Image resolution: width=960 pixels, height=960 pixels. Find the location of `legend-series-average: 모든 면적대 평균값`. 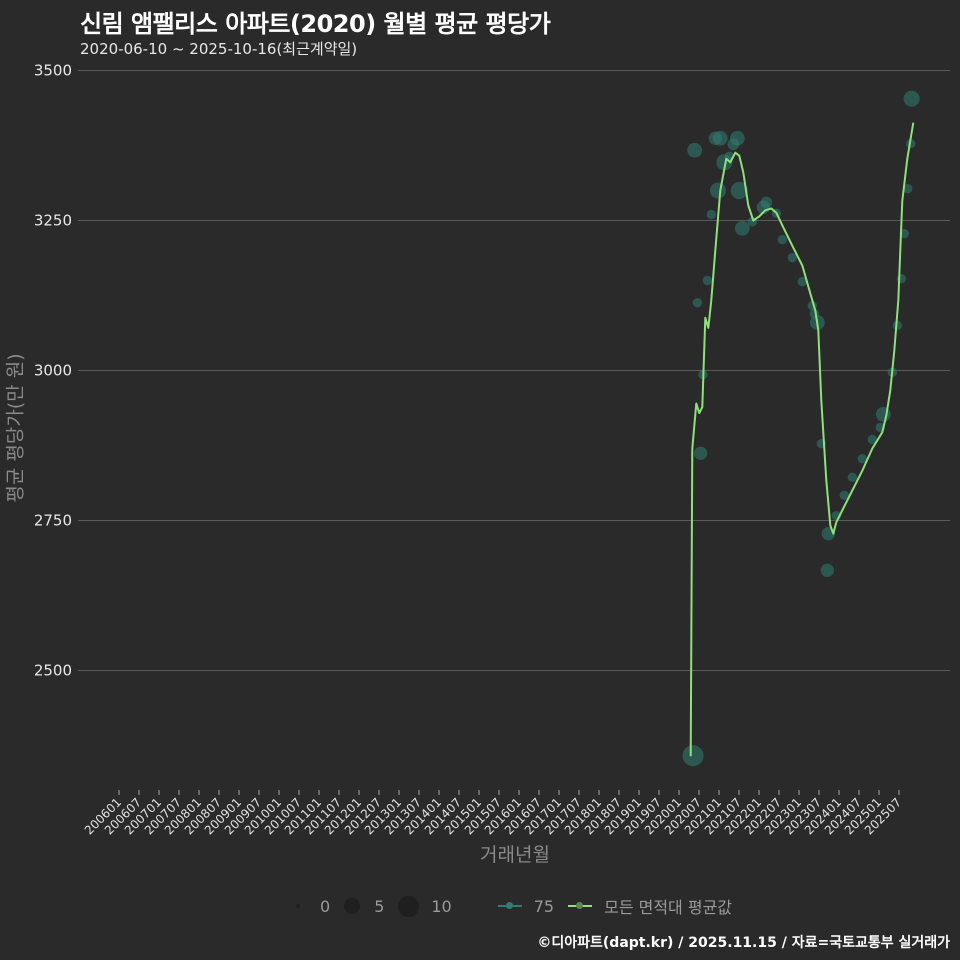

legend-series-average: 모든 면적대 평균값 is located at coordinates (650, 906).